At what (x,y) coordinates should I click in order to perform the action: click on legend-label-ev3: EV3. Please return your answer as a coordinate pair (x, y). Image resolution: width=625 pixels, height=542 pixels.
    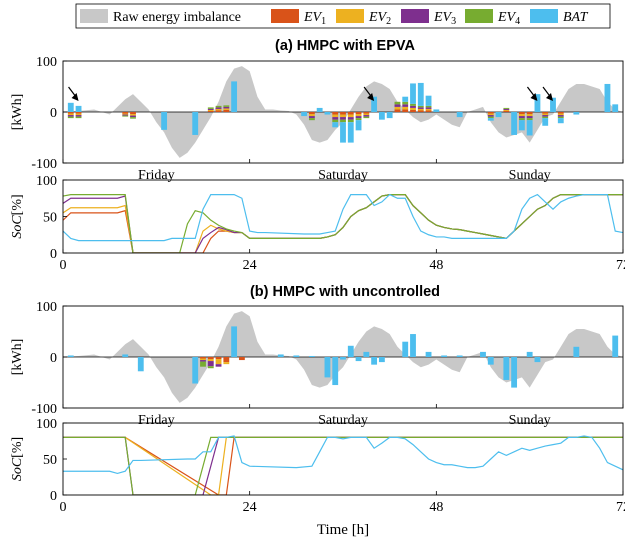
    Looking at the image, I should click on (444, 18).